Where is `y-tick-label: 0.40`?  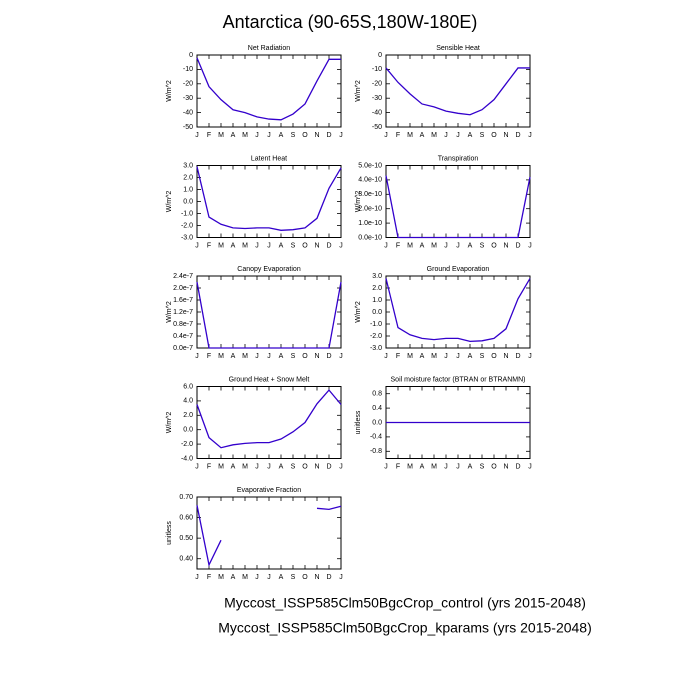 y-tick-label: 0.40 is located at coordinates (186, 559).